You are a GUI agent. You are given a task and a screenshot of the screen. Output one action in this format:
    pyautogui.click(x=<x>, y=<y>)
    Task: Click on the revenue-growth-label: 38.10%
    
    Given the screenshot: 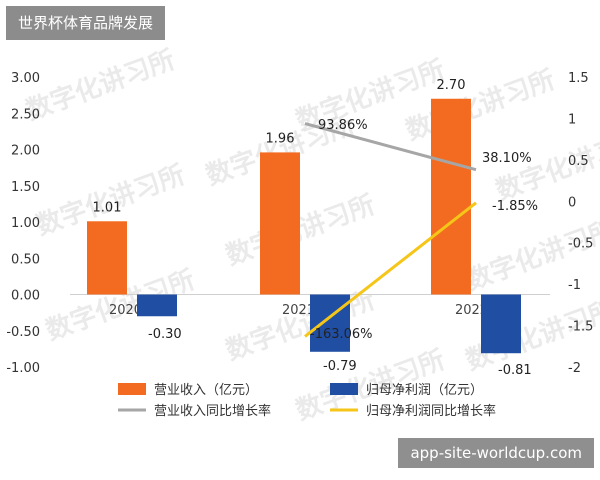 What is the action you would take?
    pyautogui.click(x=507, y=158)
    